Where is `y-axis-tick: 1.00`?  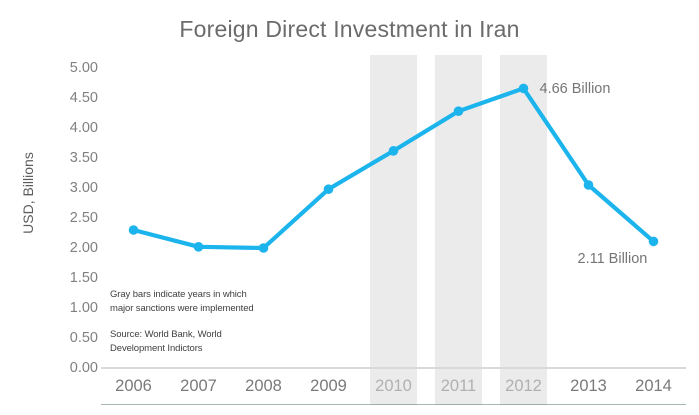 y-axis-tick: 1.00 is located at coordinates (83, 308).